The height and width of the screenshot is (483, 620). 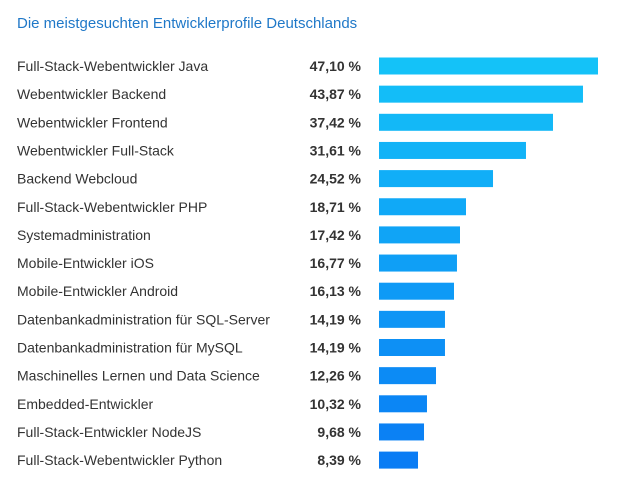 What do you see at coordinates (336, 235) in the screenshot?
I see `value-label: 17,42 %` at bounding box center [336, 235].